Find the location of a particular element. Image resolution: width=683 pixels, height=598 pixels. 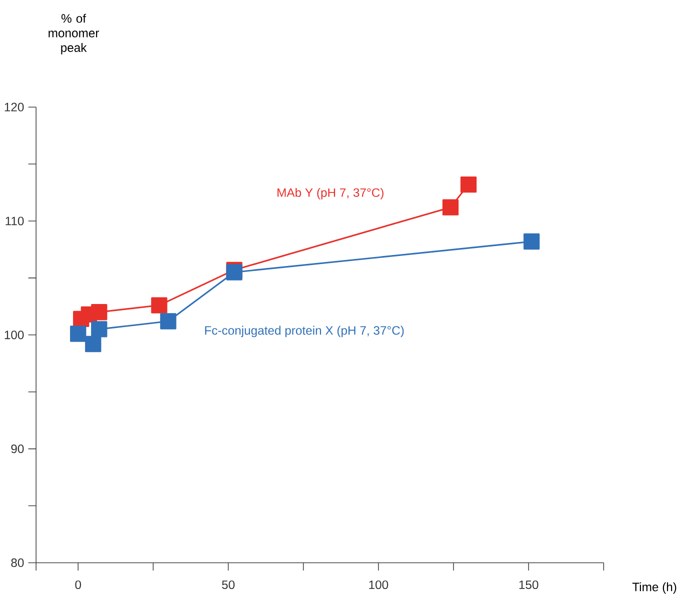

x-tick-label: 100 is located at coordinates (378, 585).